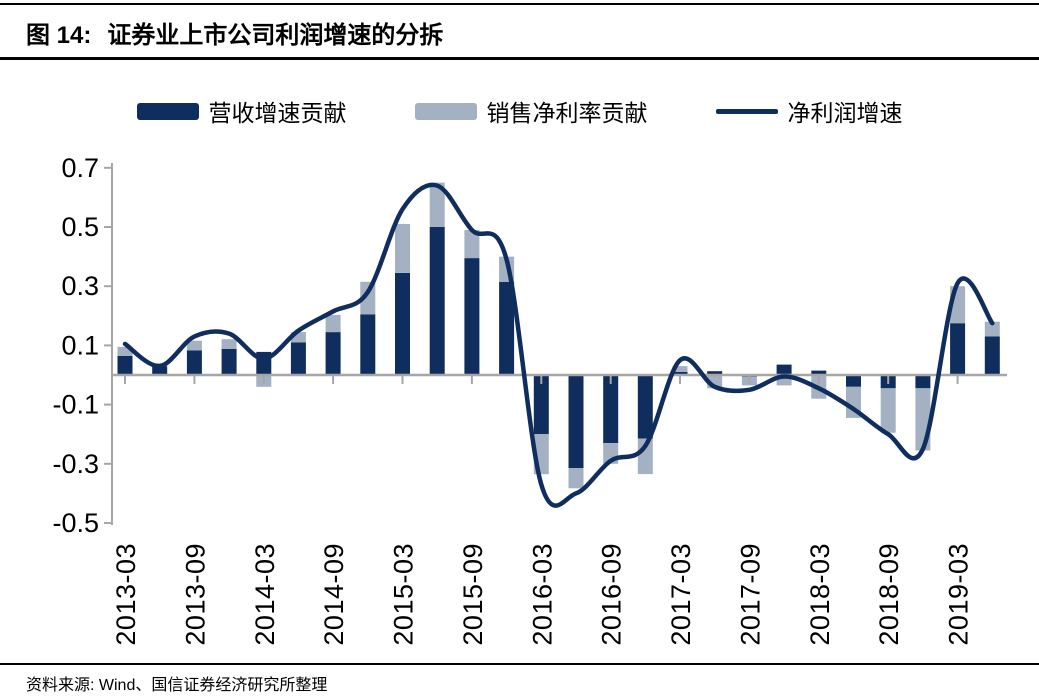  Describe the element at coordinates (612, 594) in the screenshot. I see `x-tick-label: 2016-09` at that location.